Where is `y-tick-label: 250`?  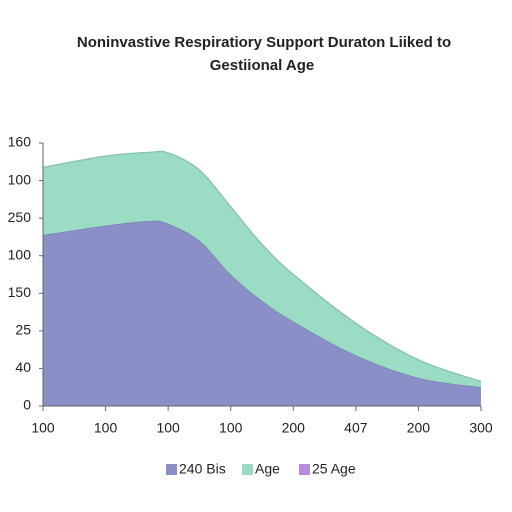 y-tick-label: 250 is located at coordinates (20, 217).